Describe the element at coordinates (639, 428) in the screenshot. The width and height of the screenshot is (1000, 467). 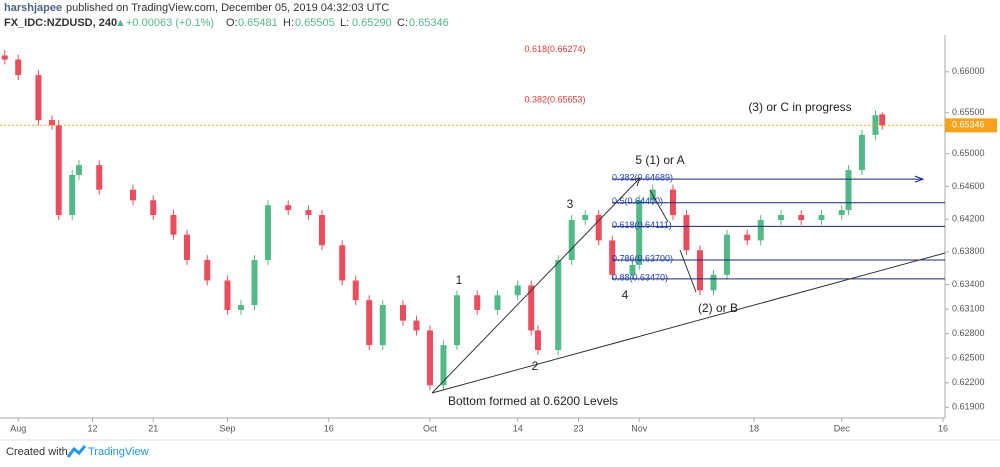
I see `x-tick-label: Nov` at that location.